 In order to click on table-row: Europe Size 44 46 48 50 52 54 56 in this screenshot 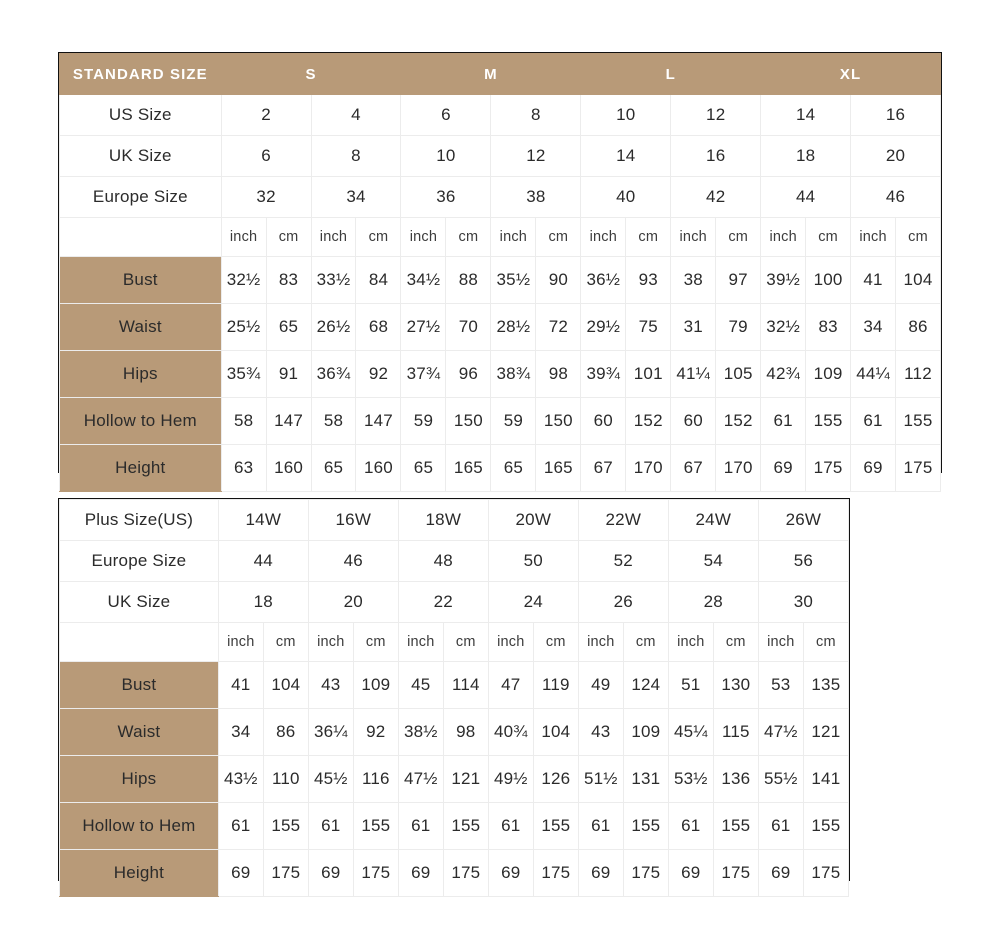, I will do `click(454, 561)`.